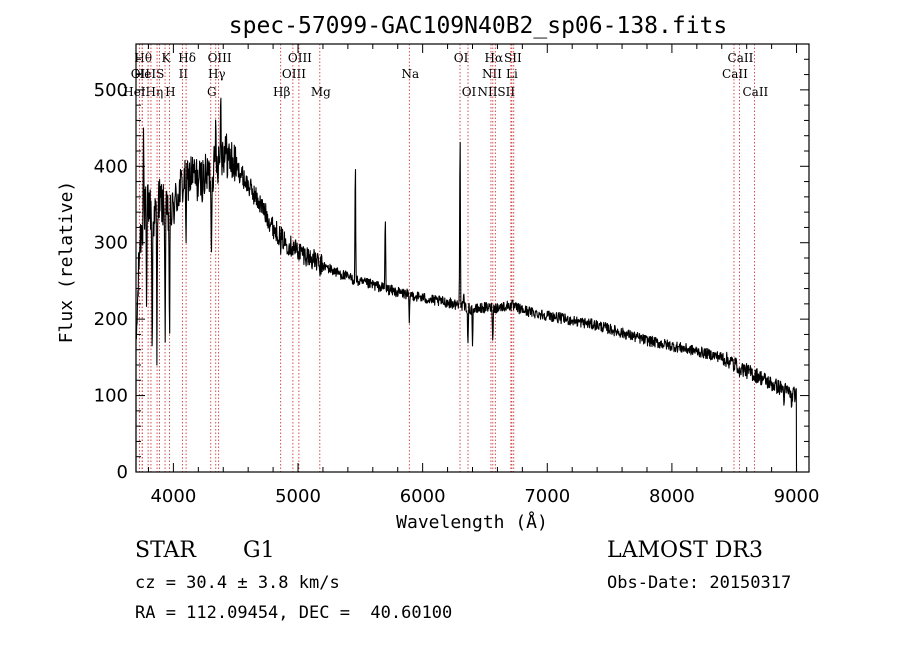 The image size is (900, 649). I want to click on obs-date: Obs-Date: 20150317, so click(699, 583).